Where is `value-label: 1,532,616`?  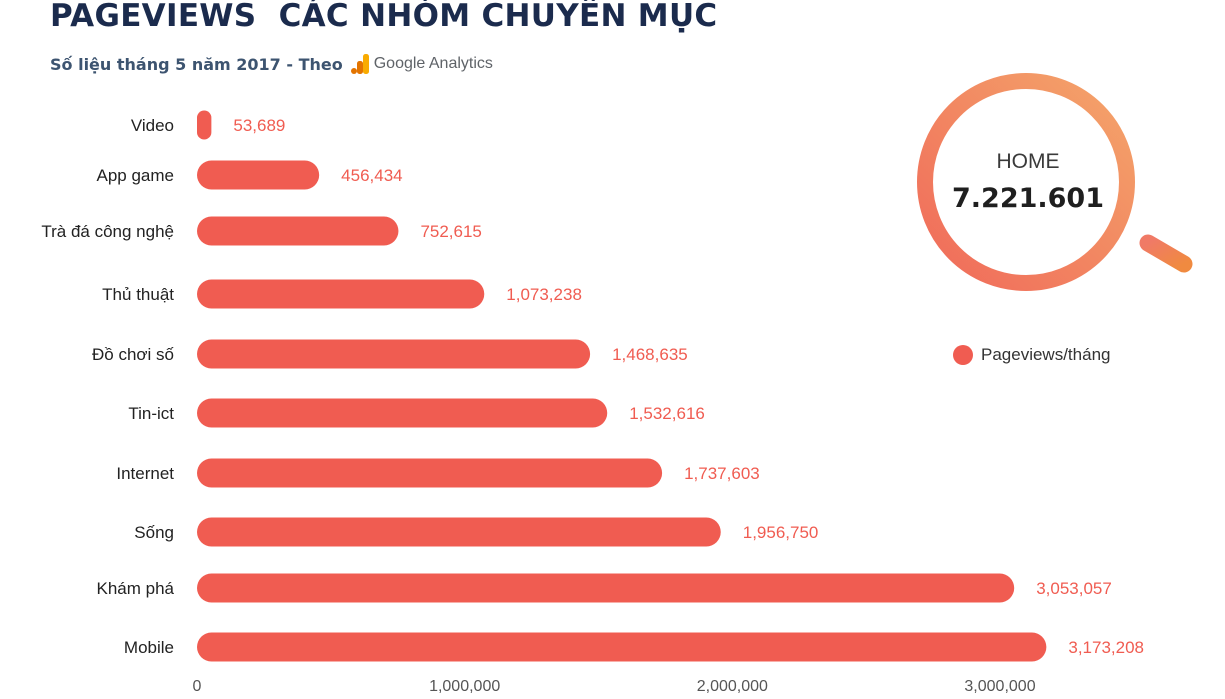
value-label: 1,532,616 is located at coordinates (667, 413).